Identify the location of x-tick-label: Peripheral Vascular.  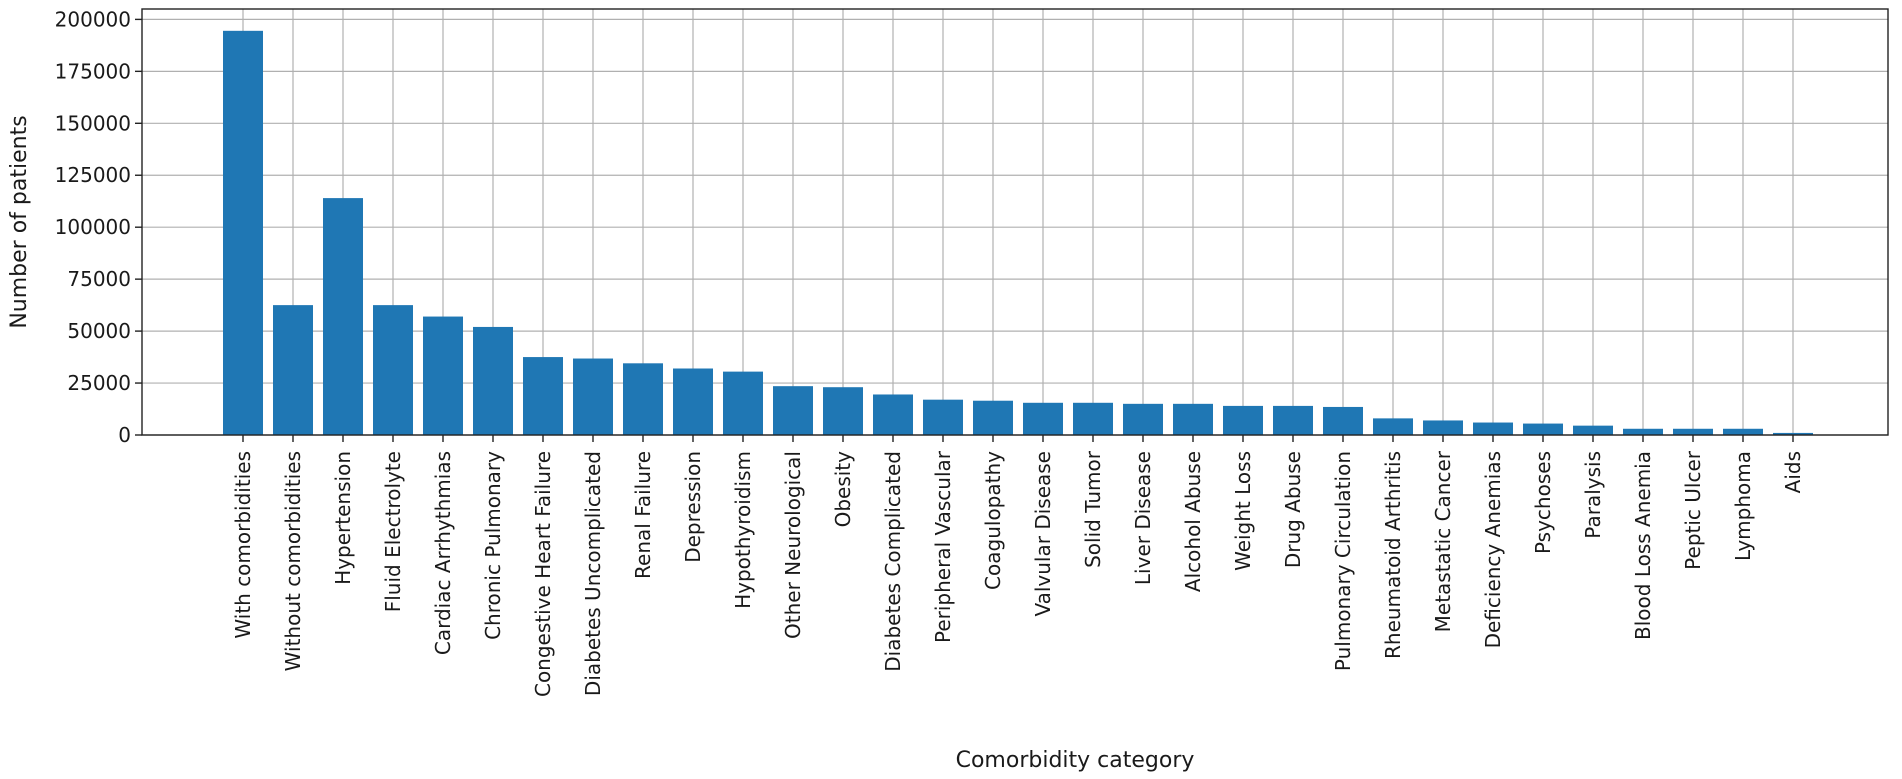
(943, 546).